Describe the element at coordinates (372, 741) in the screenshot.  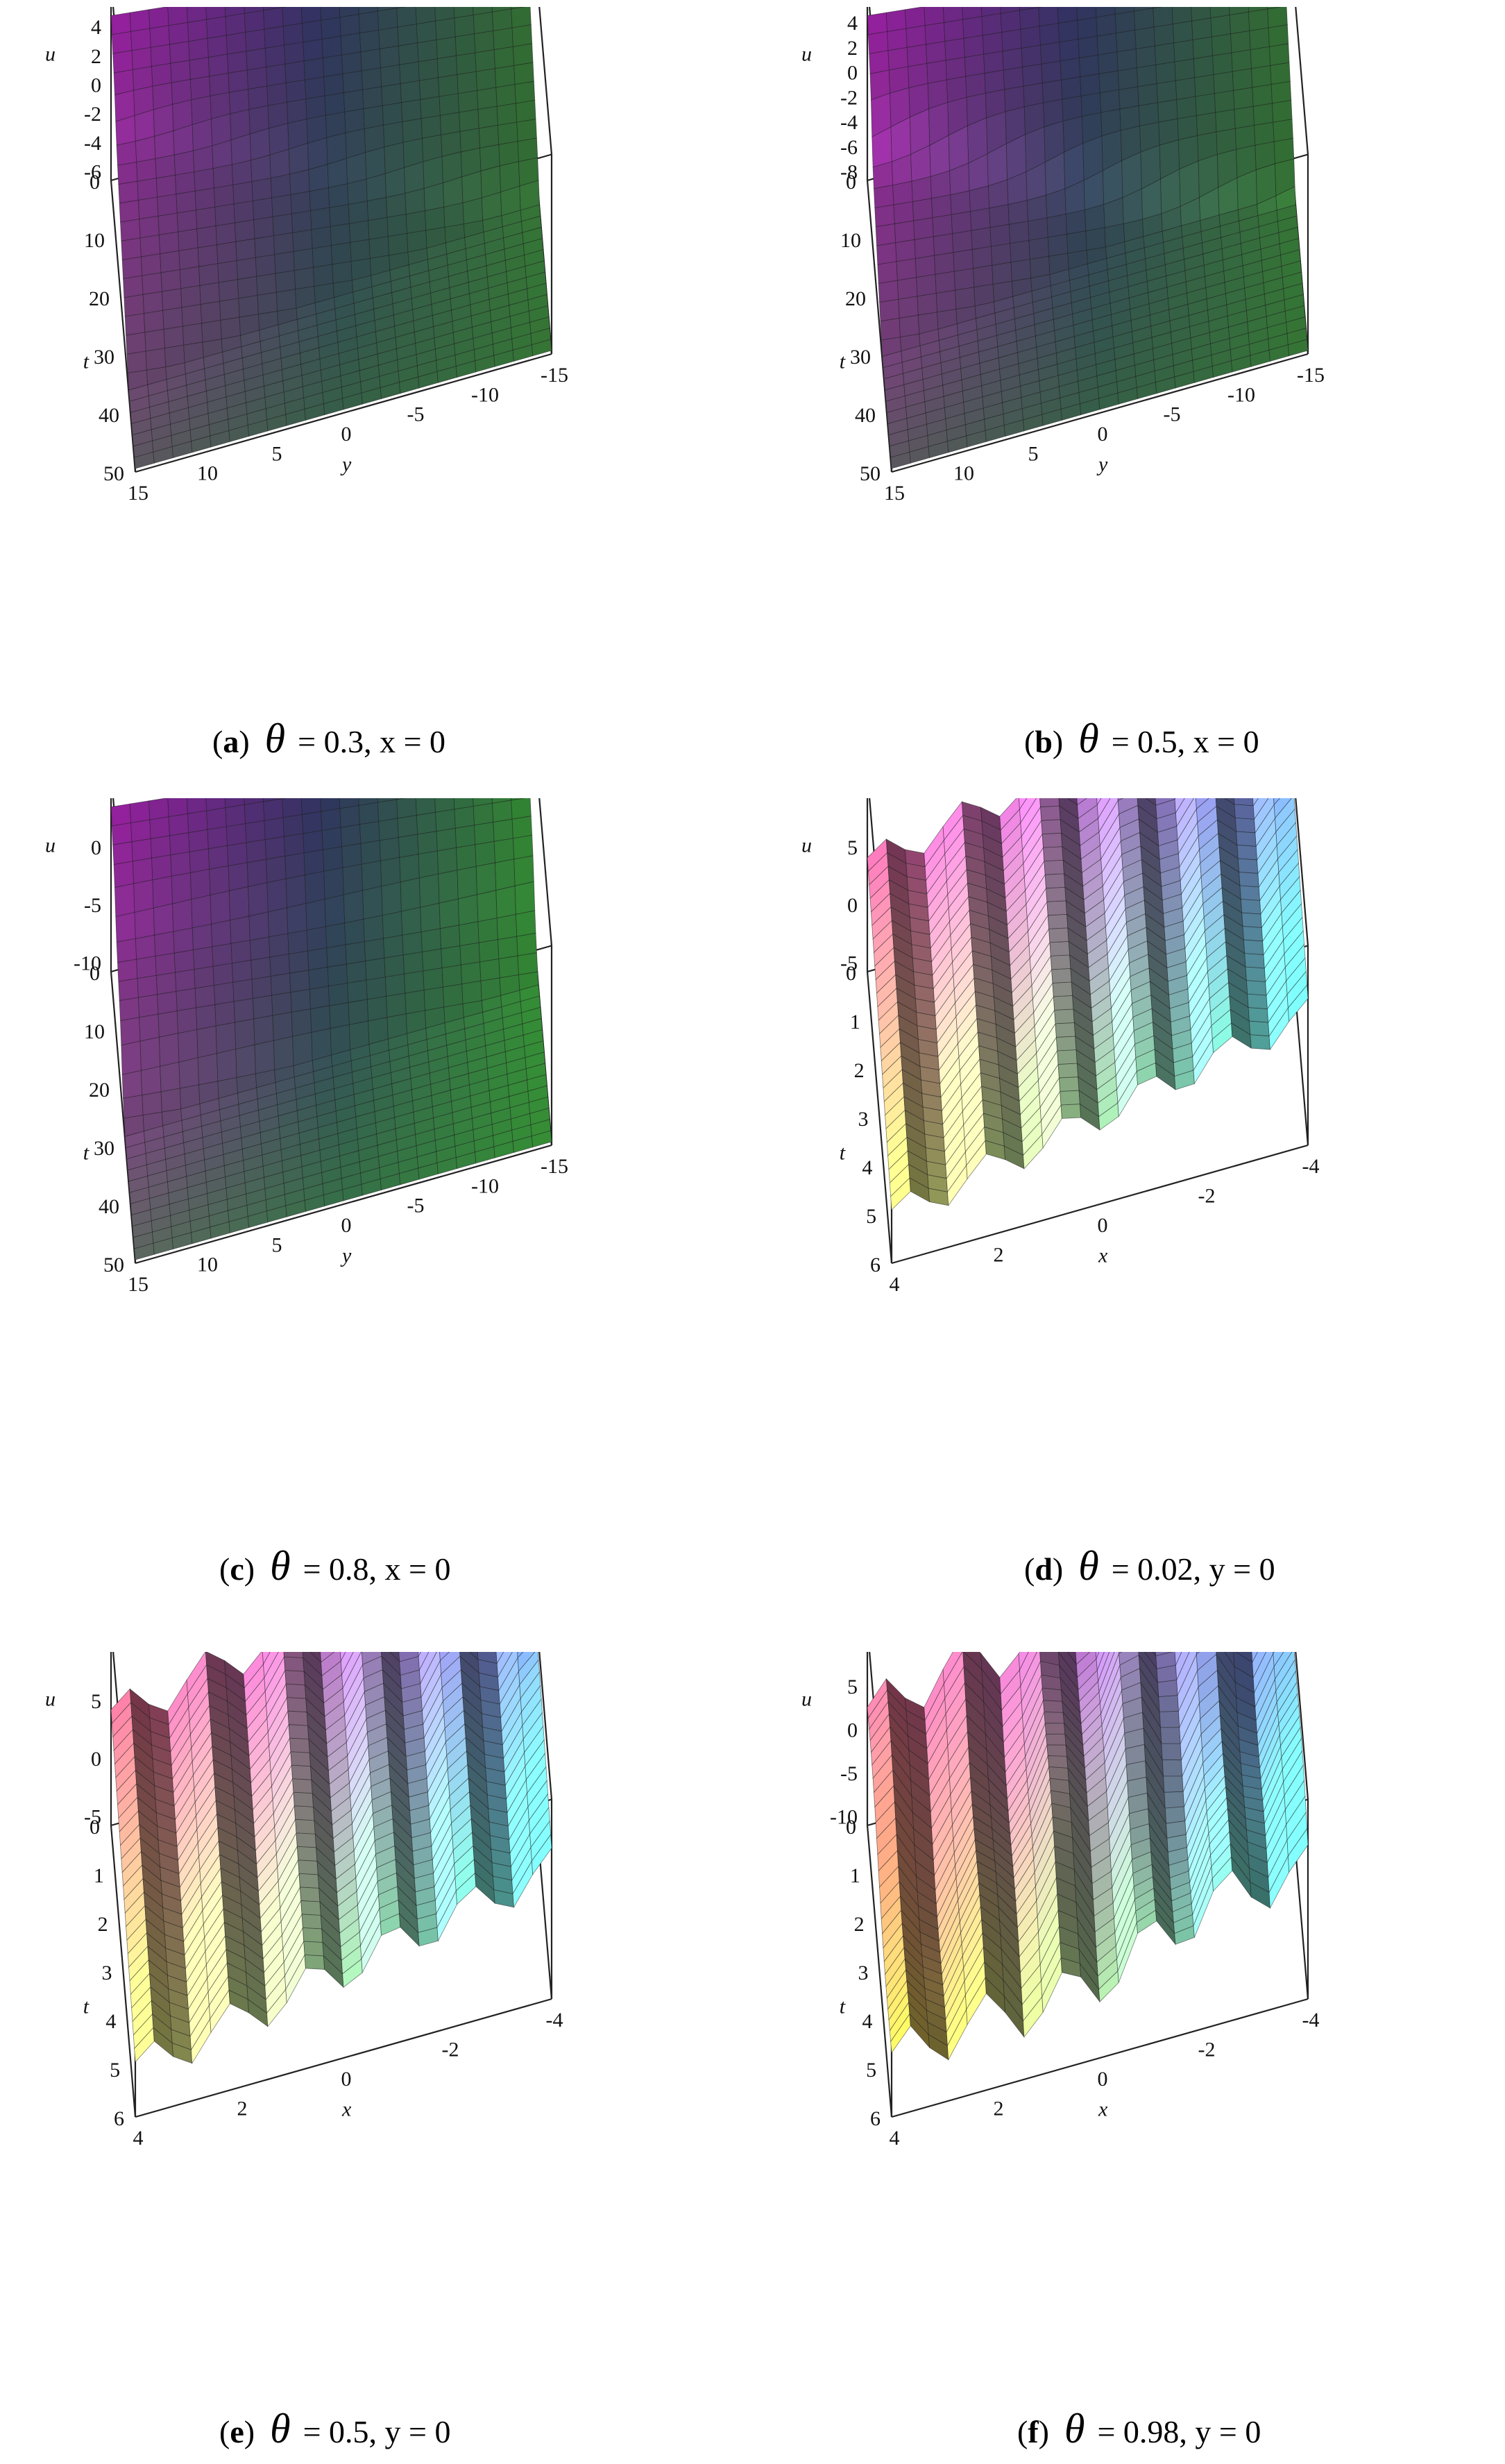
I see `caption-a-text: = 0.3, x = 0` at that location.